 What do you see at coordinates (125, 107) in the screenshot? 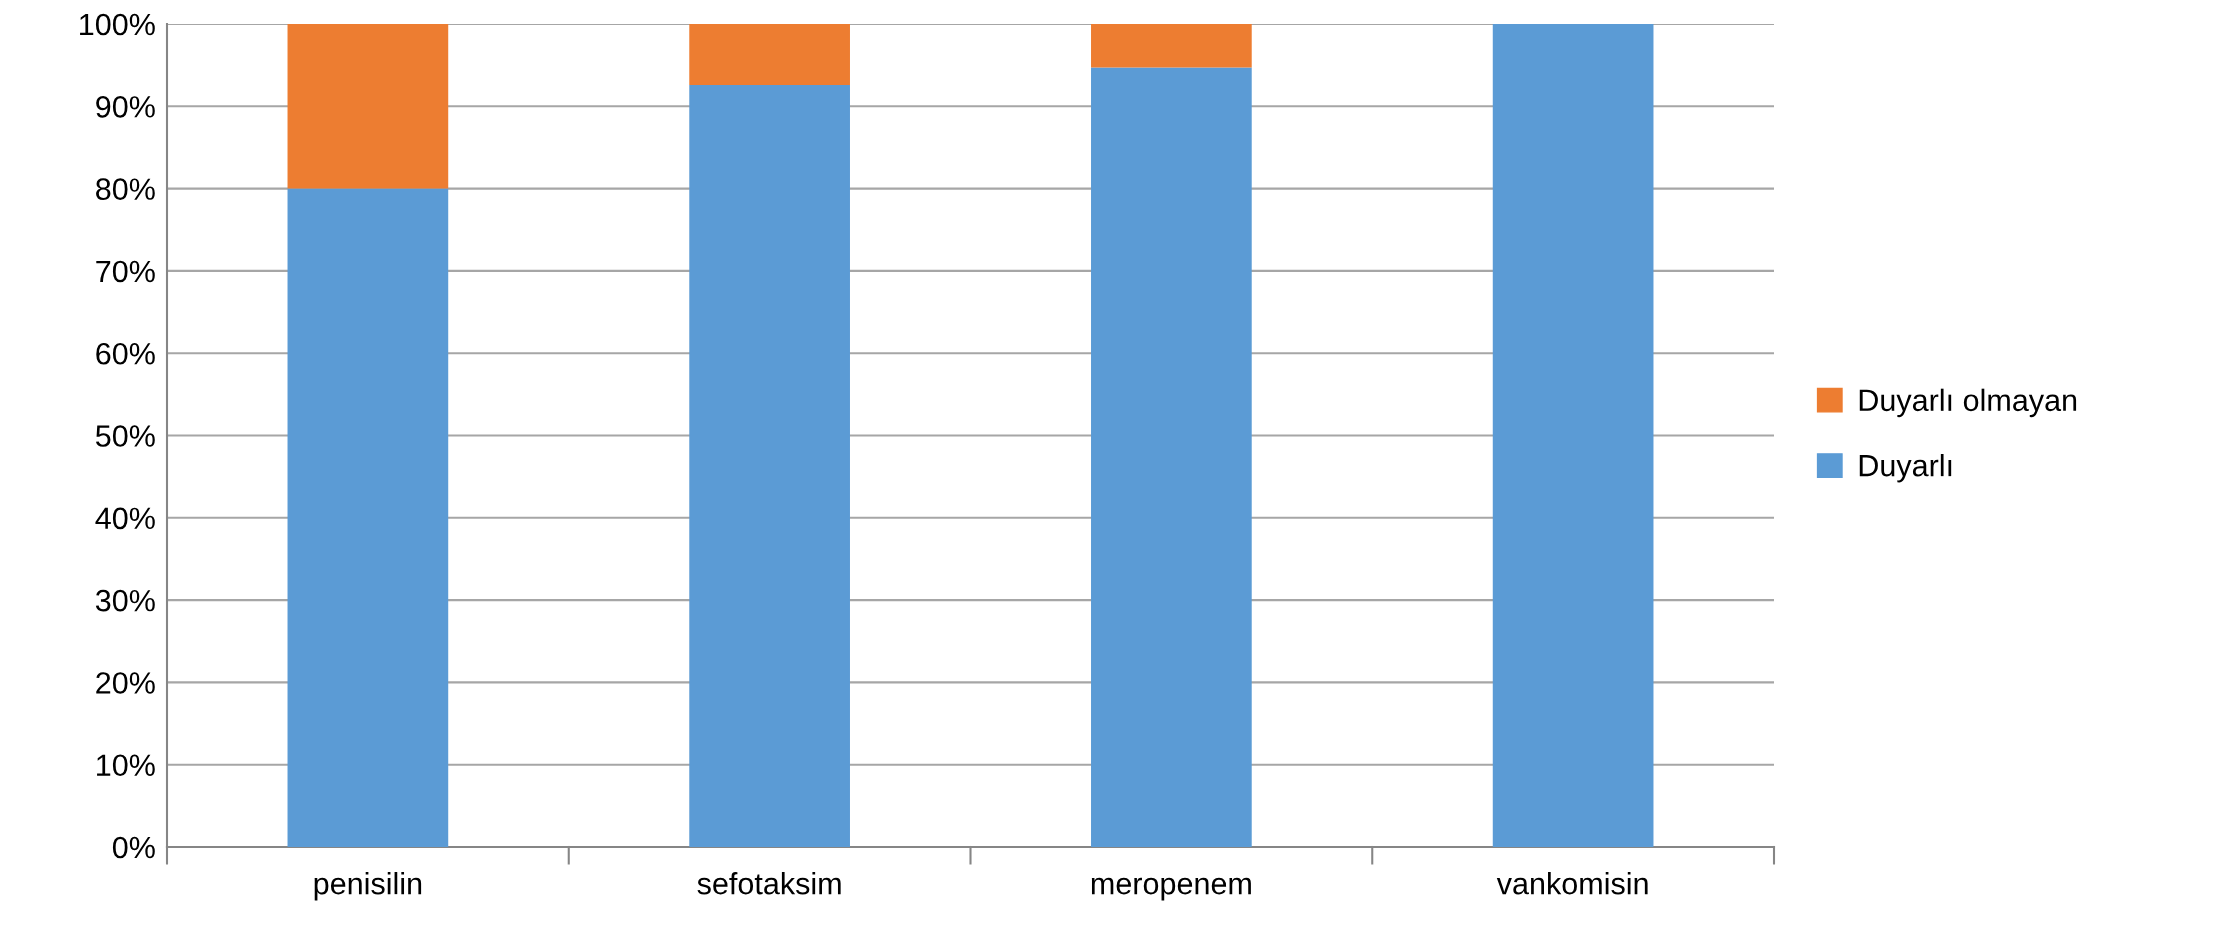
I see `y-tick-label: 90%` at bounding box center [125, 107].